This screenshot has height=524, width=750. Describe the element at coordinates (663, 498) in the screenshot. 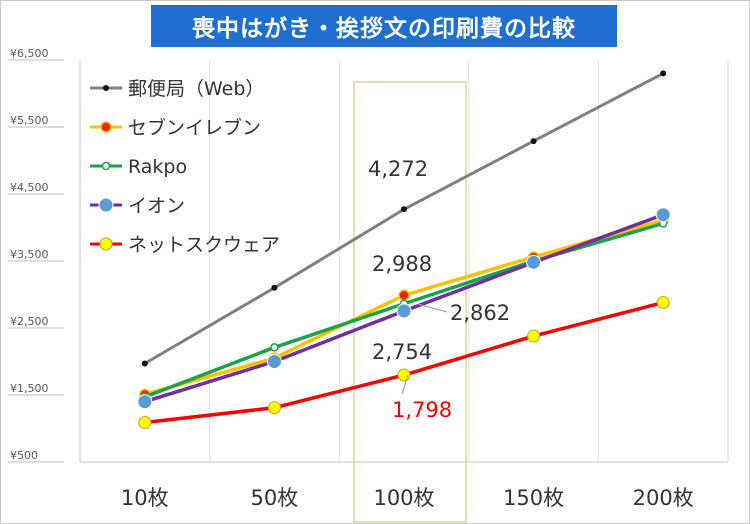

I see `x-tick-label: 200枚` at that location.